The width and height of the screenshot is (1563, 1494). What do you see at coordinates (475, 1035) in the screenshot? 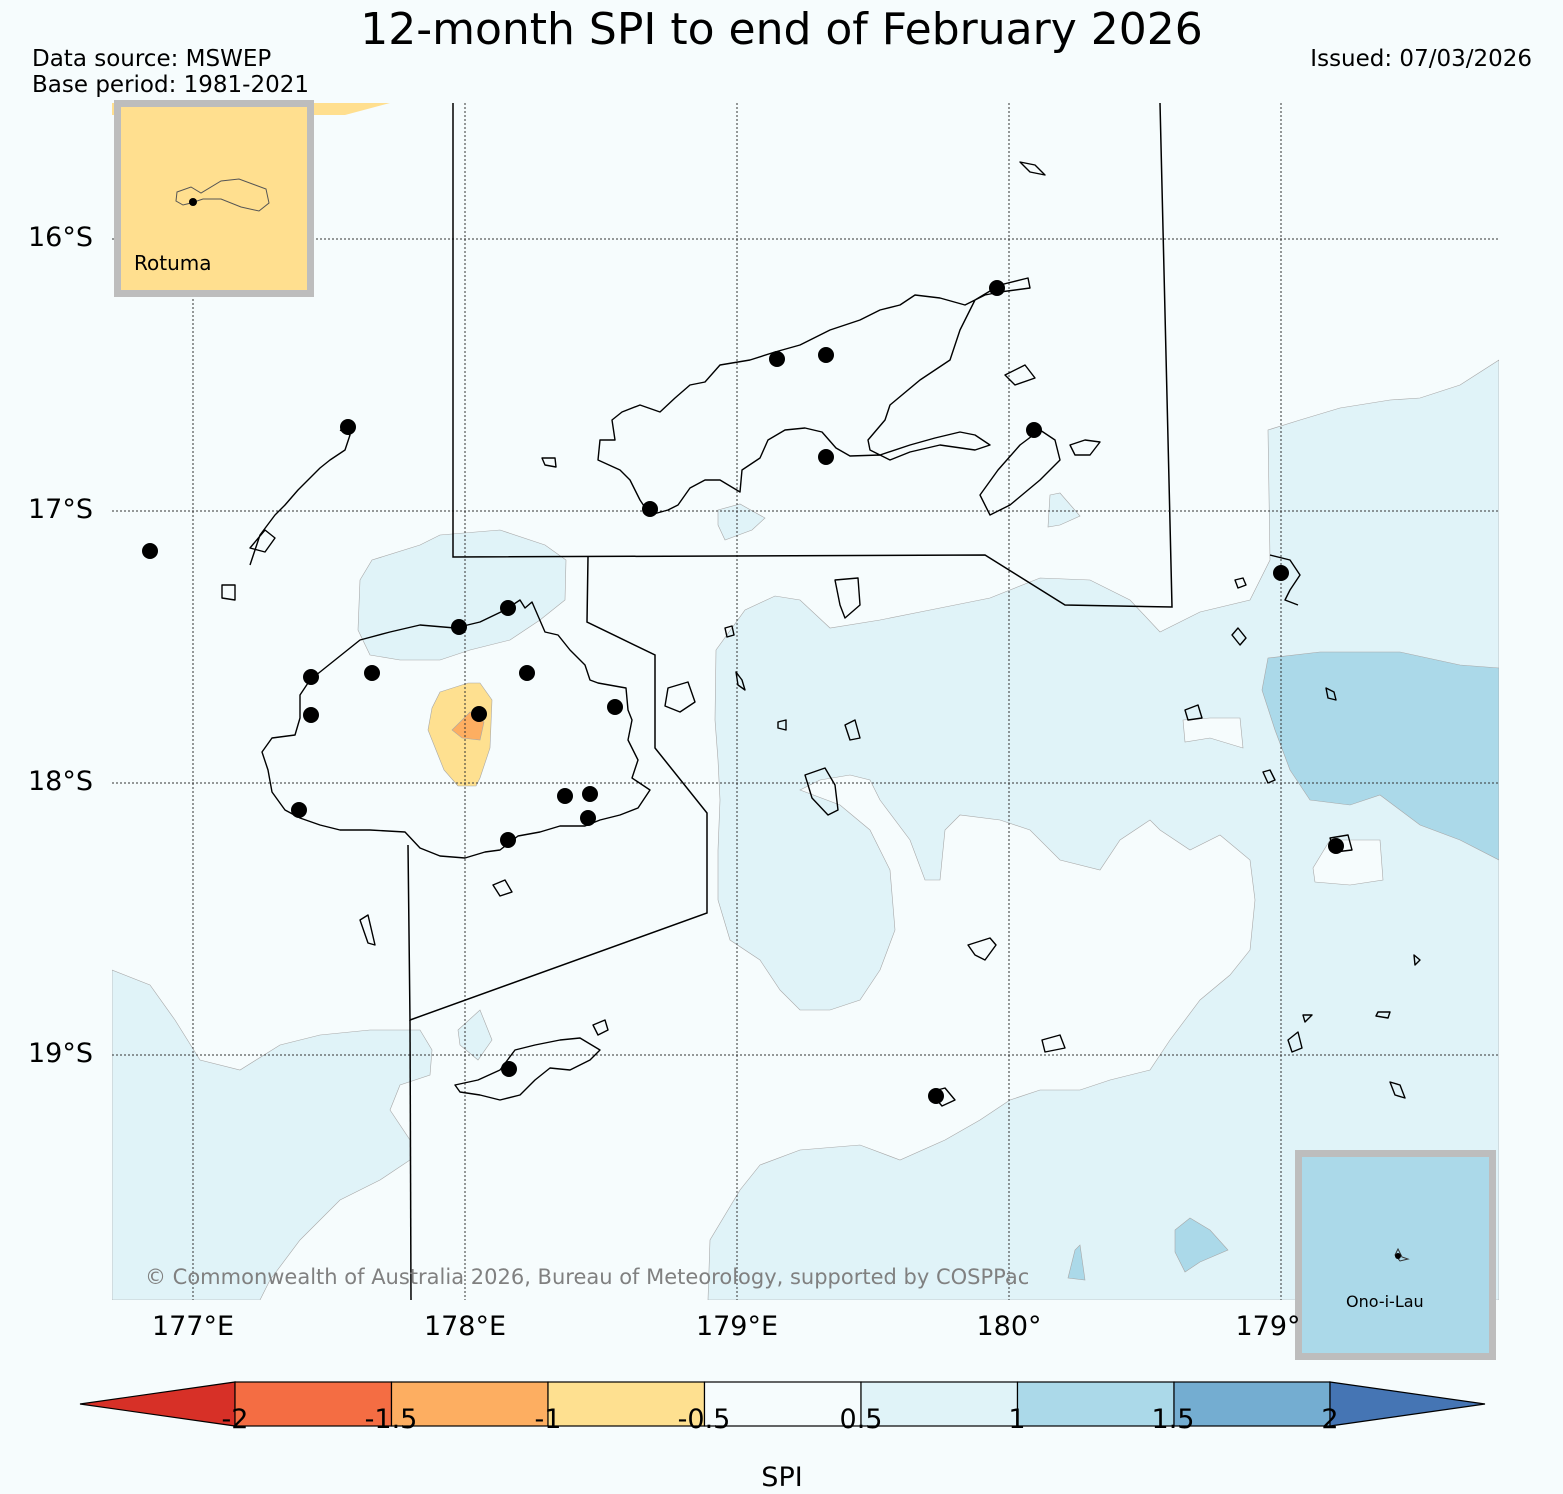
I see `region-kadavu-patch` at bounding box center [475, 1035].